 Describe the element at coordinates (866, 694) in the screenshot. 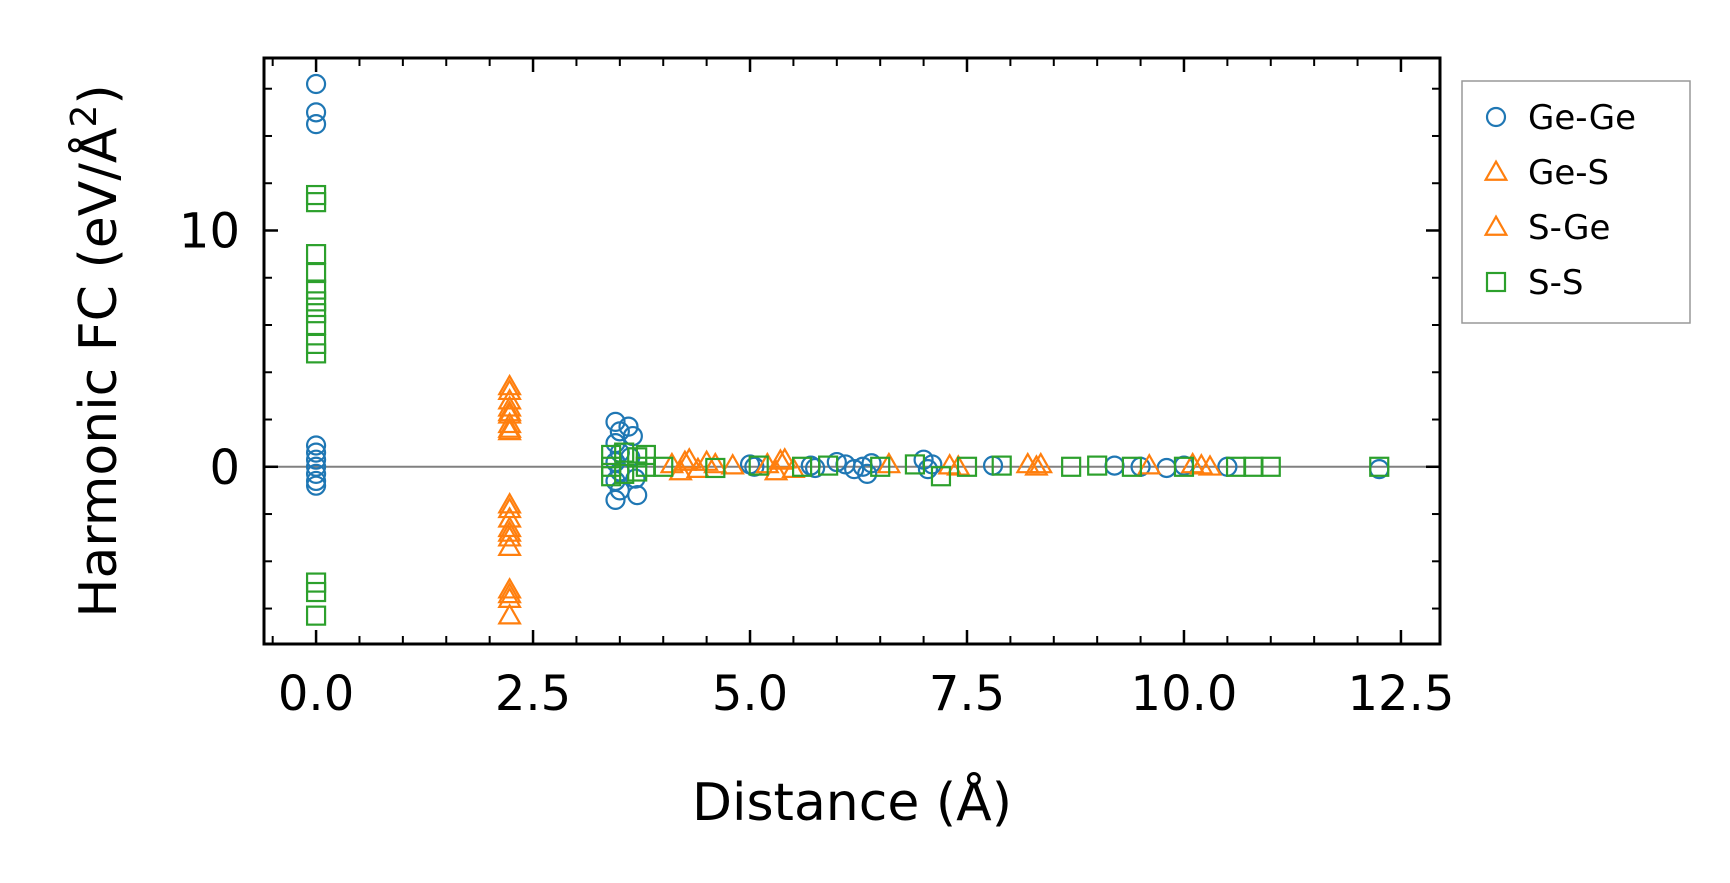

I see `x-tick-labels: 0.0 2.5 5.0 7.5 10.0 12.5` at that location.